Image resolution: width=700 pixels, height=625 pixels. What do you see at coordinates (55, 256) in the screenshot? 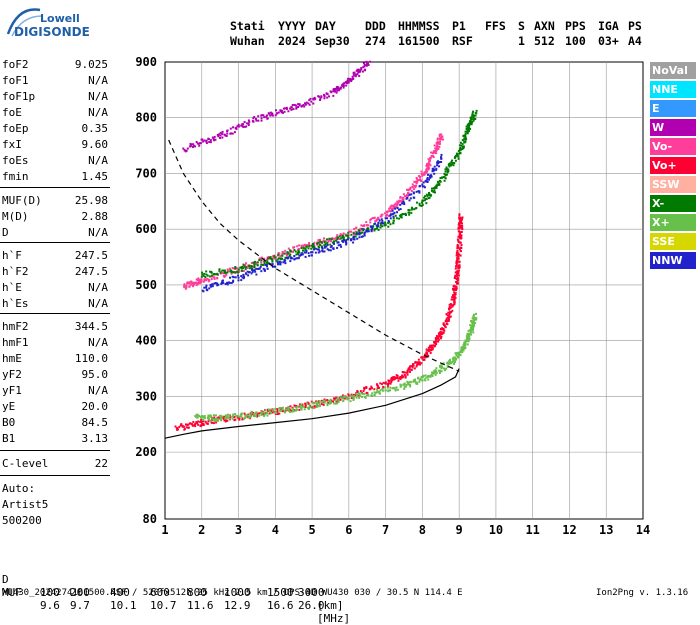
I see `param-hf: h`F 247.5` at bounding box center [55, 256].